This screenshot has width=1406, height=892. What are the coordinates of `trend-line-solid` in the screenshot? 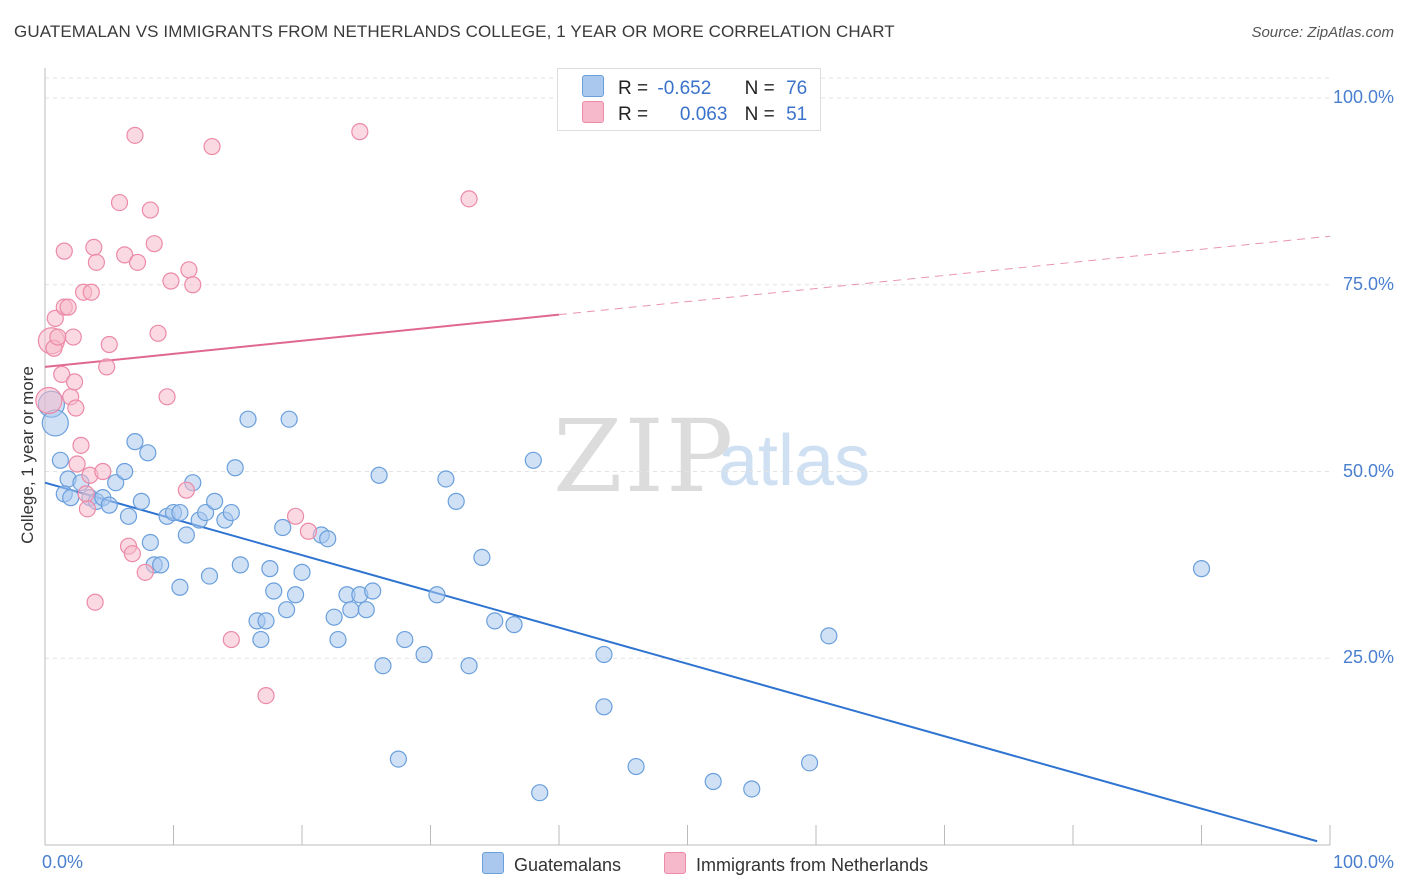 It's located at (302, 340).